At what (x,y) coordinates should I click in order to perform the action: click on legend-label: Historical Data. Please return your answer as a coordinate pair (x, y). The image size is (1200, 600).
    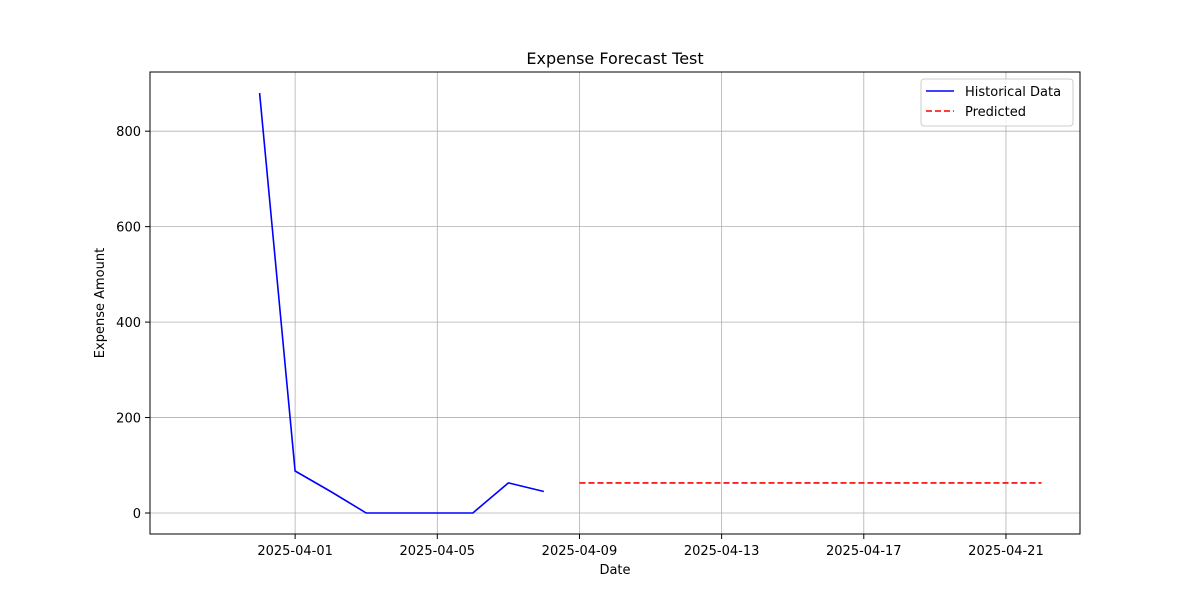
    Looking at the image, I should click on (1013, 92).